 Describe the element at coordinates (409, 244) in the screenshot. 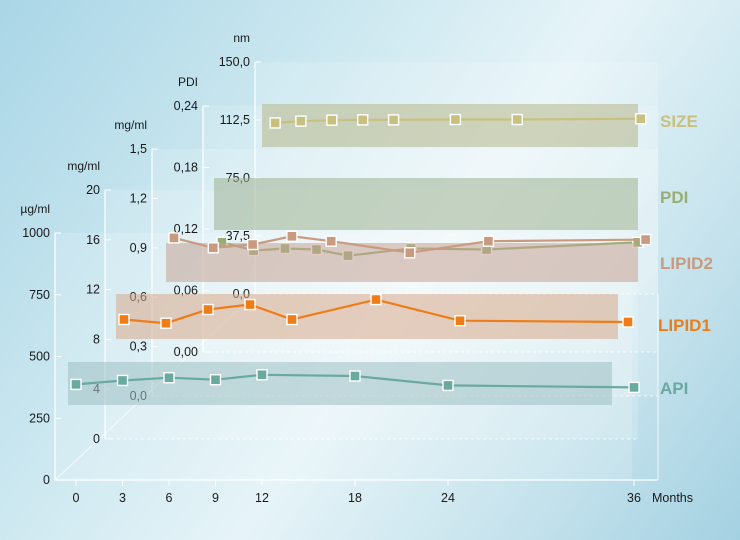

I see `series-line-lipid2` at that location.